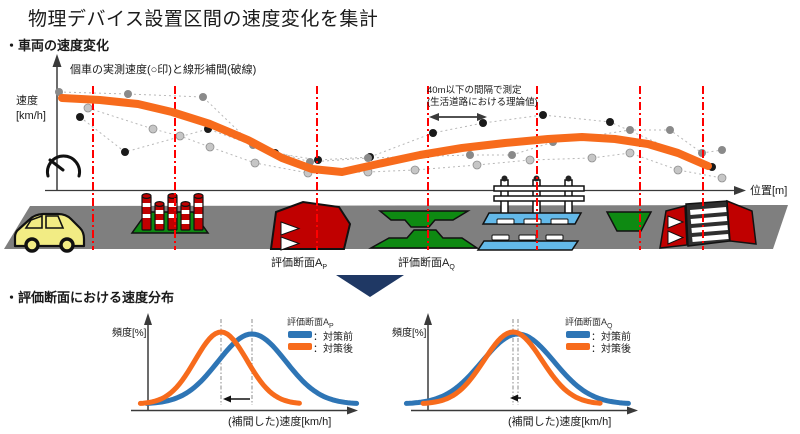 The width and height of the screenshot is (800, 434). What do you see at coordinates (530, 213) in the screenshot?
I see `fence-chicane-icon` at bounding box center [530, 213].